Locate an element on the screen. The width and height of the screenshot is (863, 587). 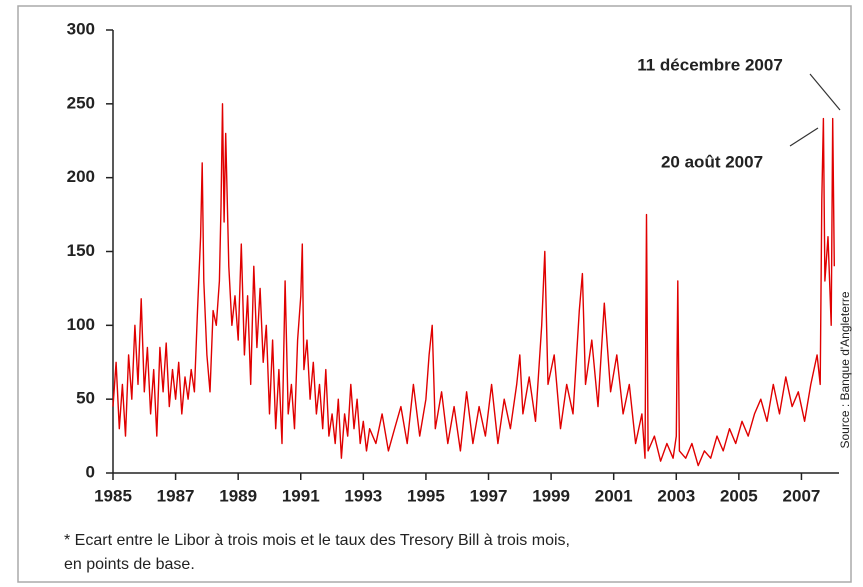
y-tick-label: 200 is located at coordinates (81, 176).